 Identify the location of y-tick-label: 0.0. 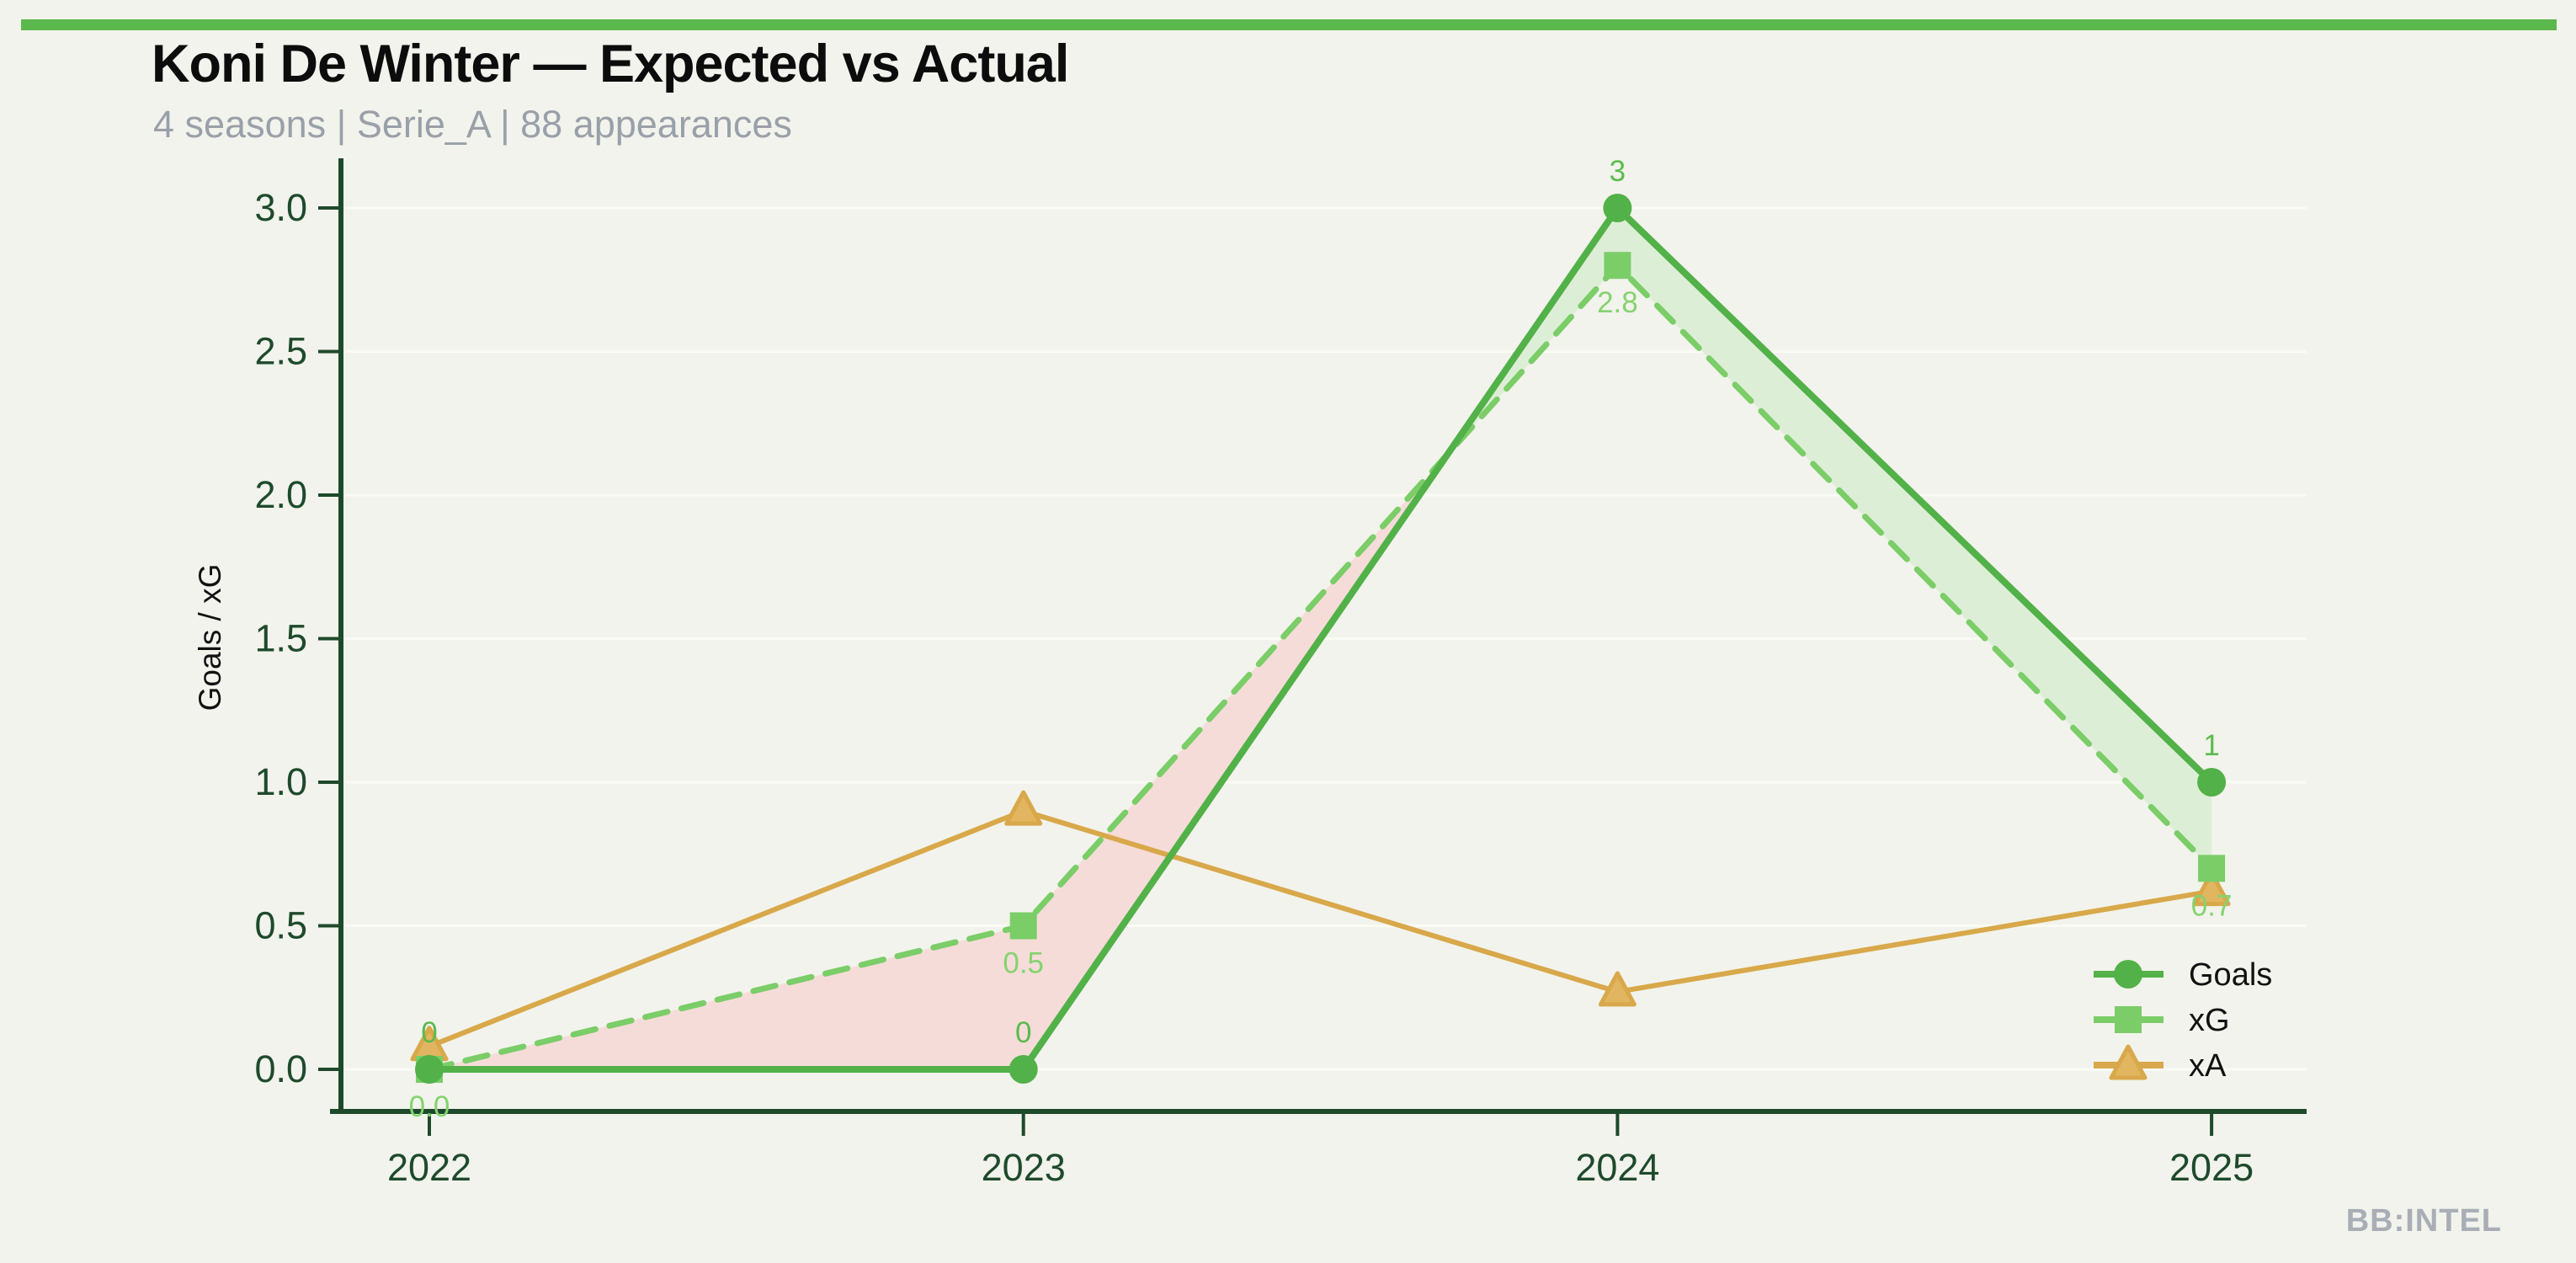
(281, 1068).